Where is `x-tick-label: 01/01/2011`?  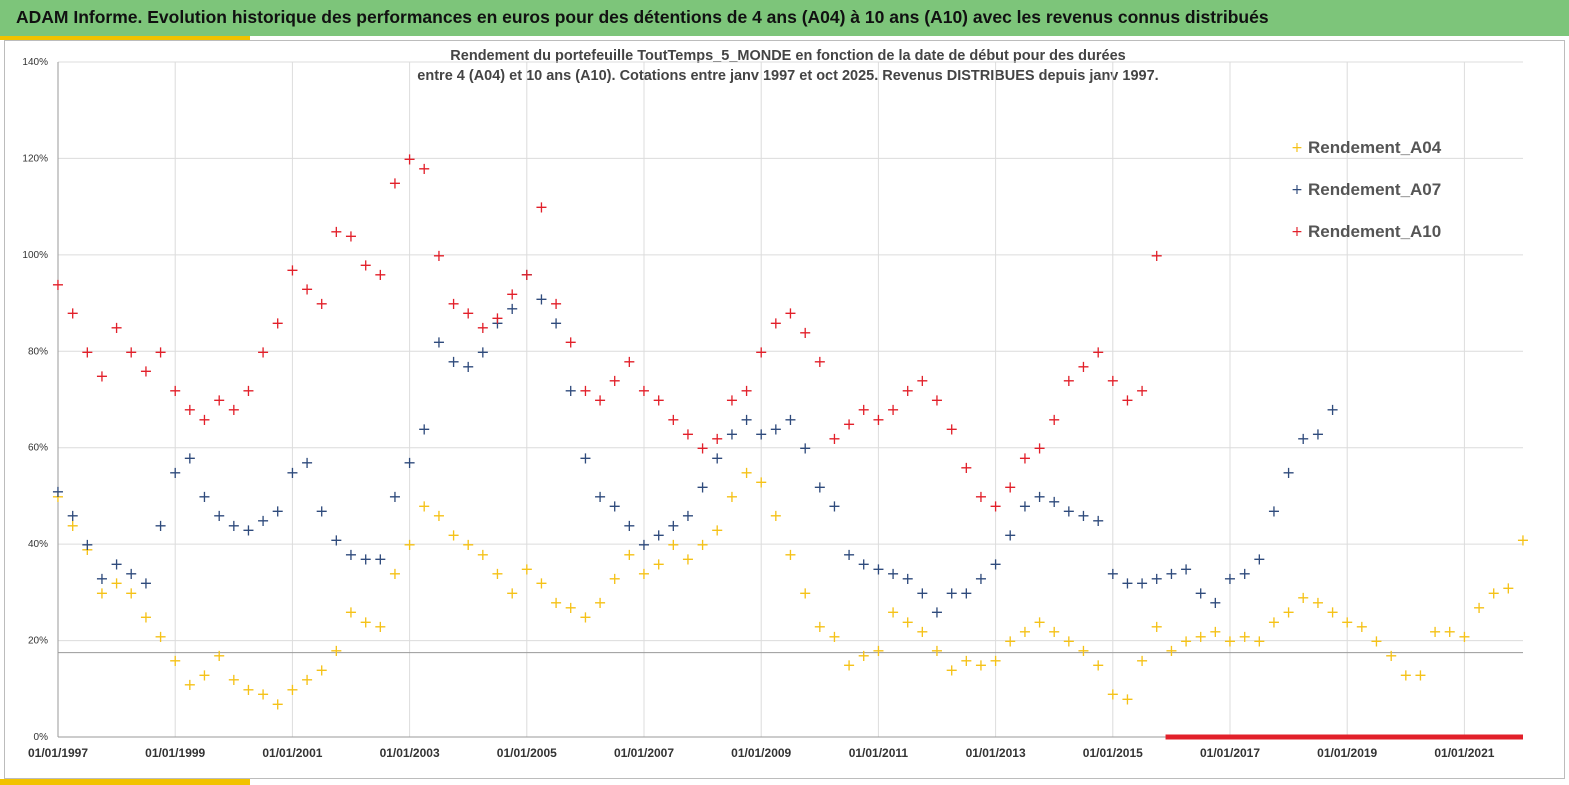 x-tick-label: 01/01/2011 is located at coordinates (879, 753).